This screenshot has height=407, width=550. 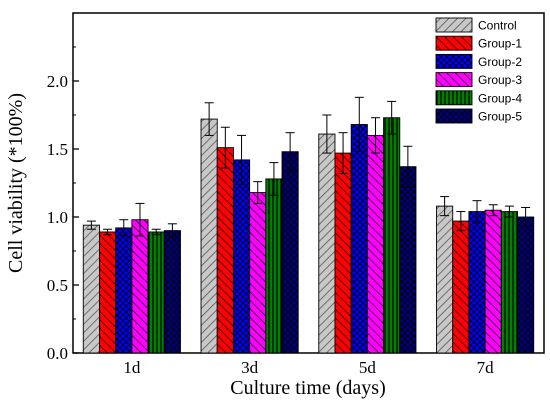 What do you see at coordinates (57, 217) in the screenshot?
I see `y-tick-label: 1.0` at bounding box center [57, 217].